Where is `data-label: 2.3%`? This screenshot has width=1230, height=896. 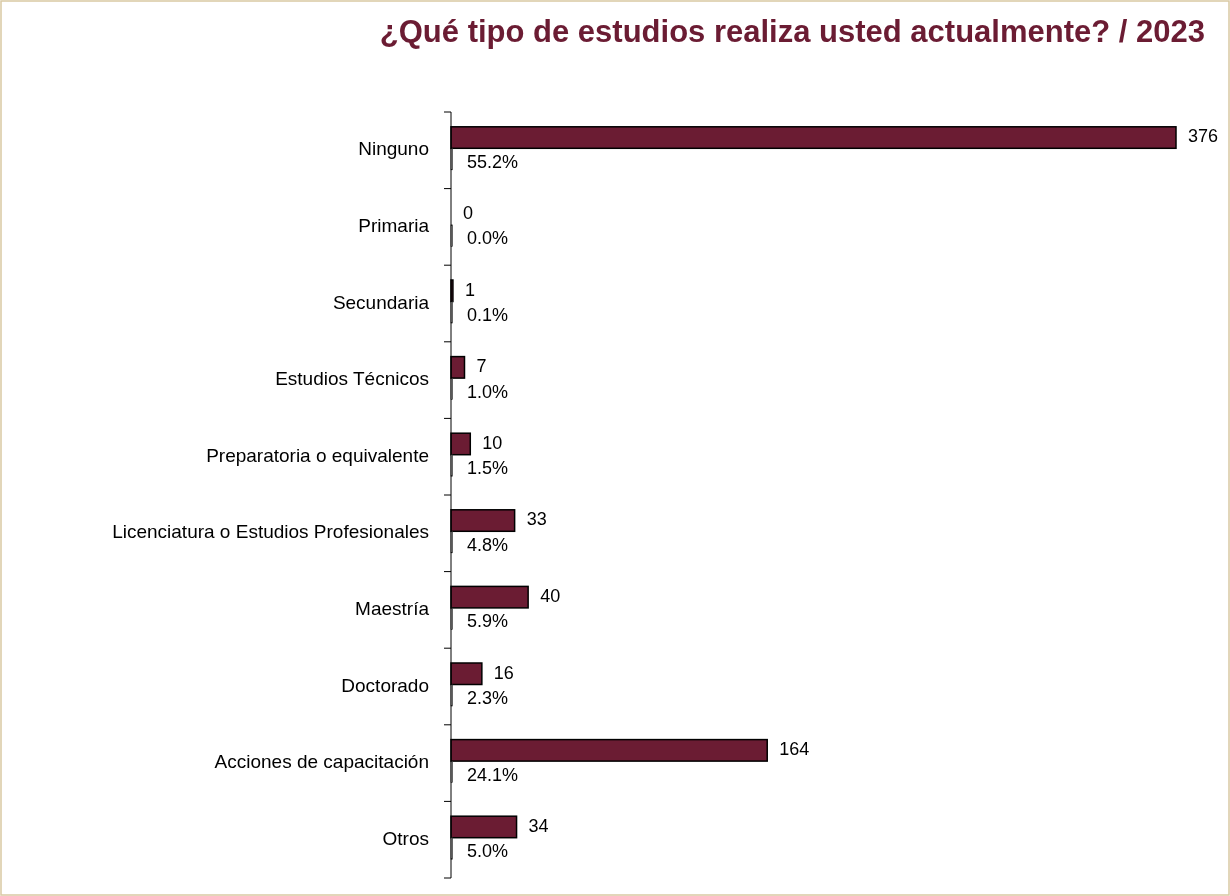
data-label: 2.3% is located at coordinates (488, 698).